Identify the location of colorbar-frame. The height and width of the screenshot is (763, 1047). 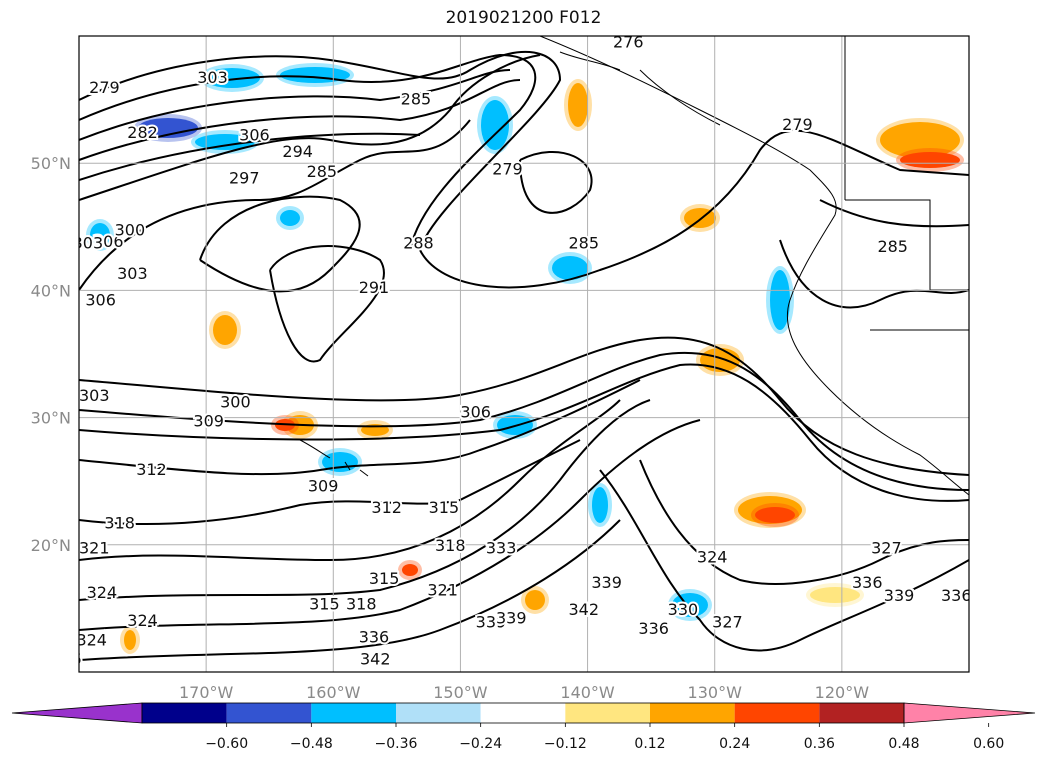
(523, 713).